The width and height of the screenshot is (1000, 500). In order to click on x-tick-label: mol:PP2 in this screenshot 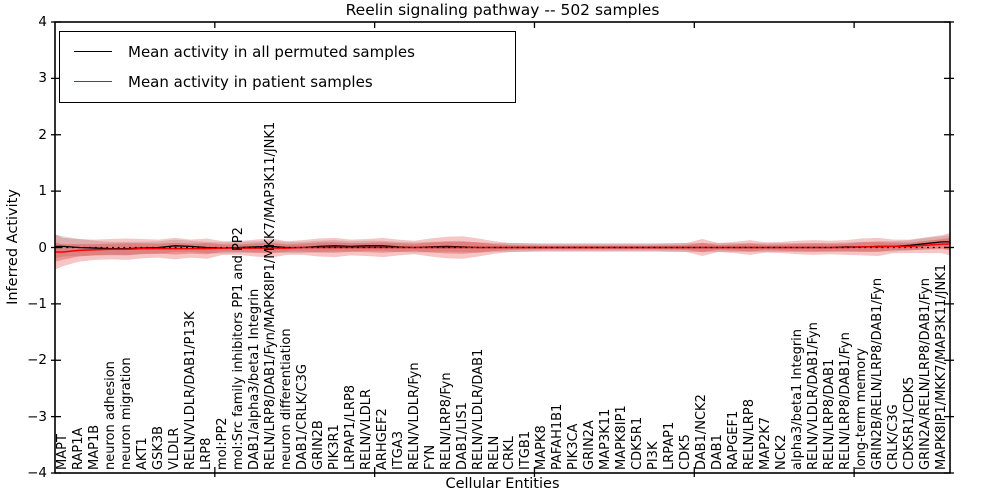, I will do `click(222, 443)`.